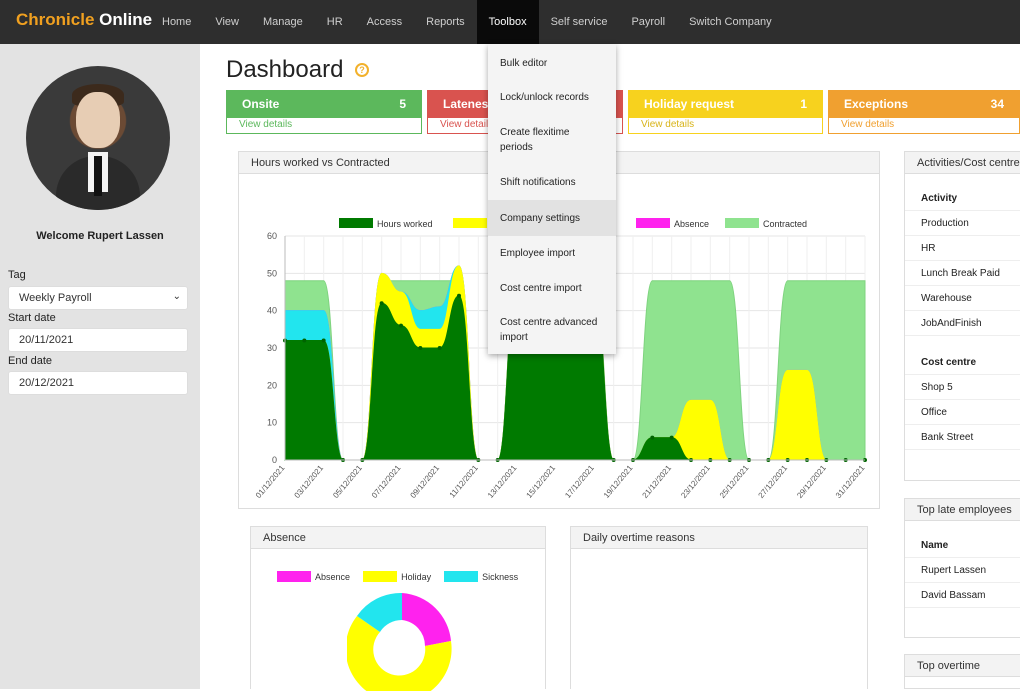 This screenshot has height=691, width=1020. What do you see at coordinates (416, 576) in the screenshot?
I see `legend-holiday-label: Holiday` at bounding box center [416, 576].